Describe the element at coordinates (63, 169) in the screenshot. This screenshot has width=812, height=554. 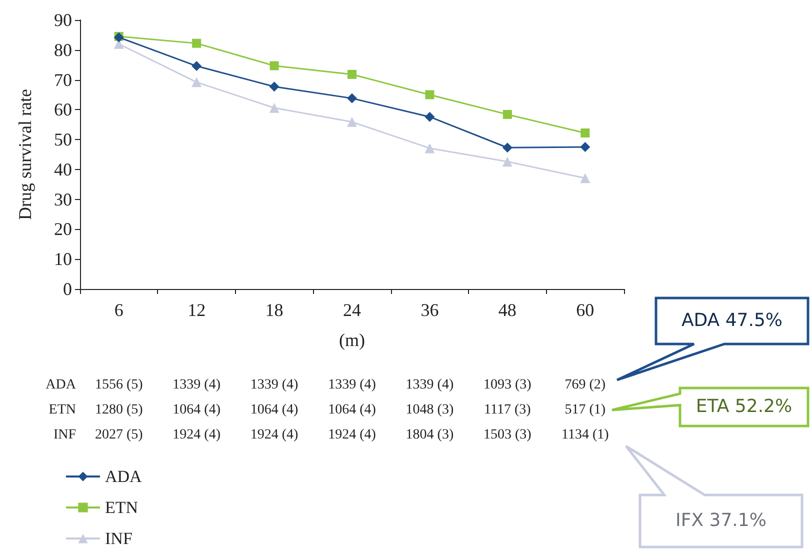
I see `y-tick-label: 40` at that location.